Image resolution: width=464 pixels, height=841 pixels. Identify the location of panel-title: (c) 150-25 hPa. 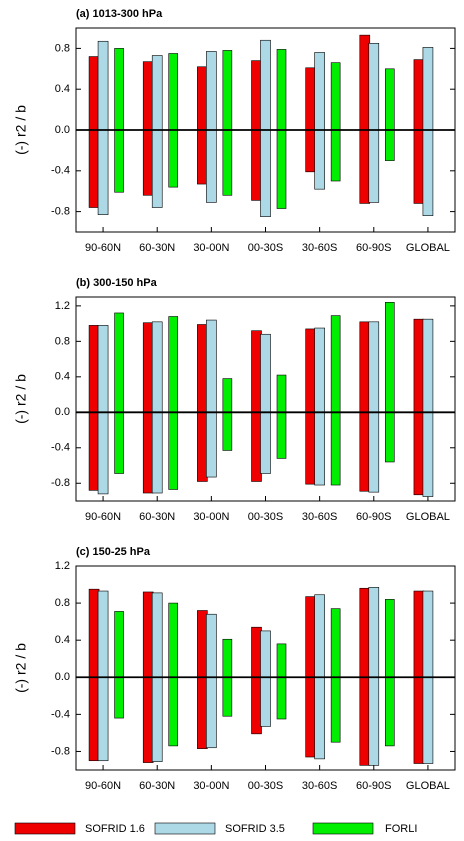
(113, 552).